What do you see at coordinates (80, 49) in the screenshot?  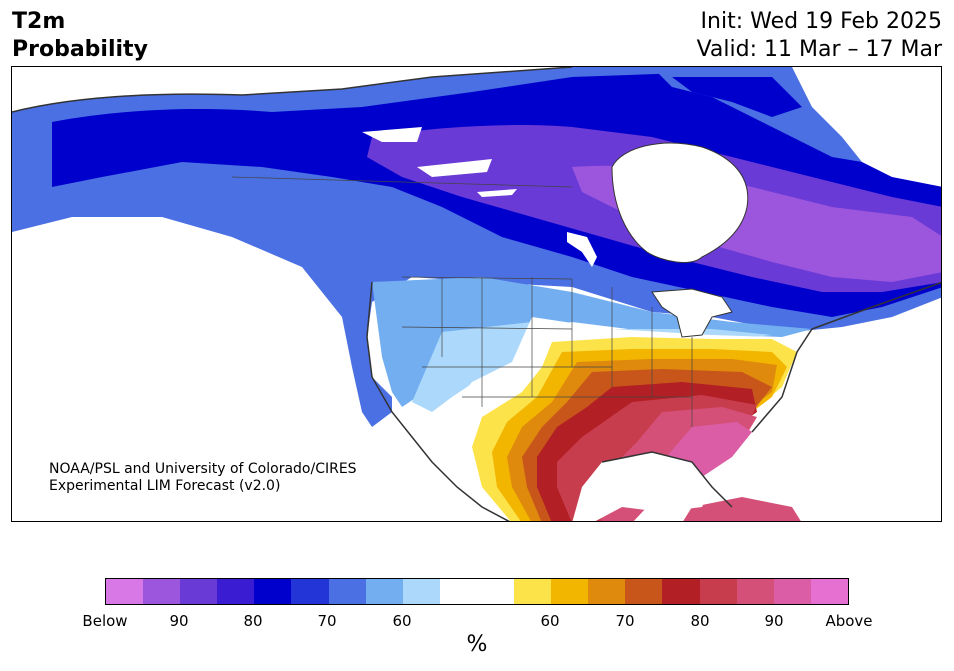 I see `title-product: Probability` at bounding box center [80, 49].